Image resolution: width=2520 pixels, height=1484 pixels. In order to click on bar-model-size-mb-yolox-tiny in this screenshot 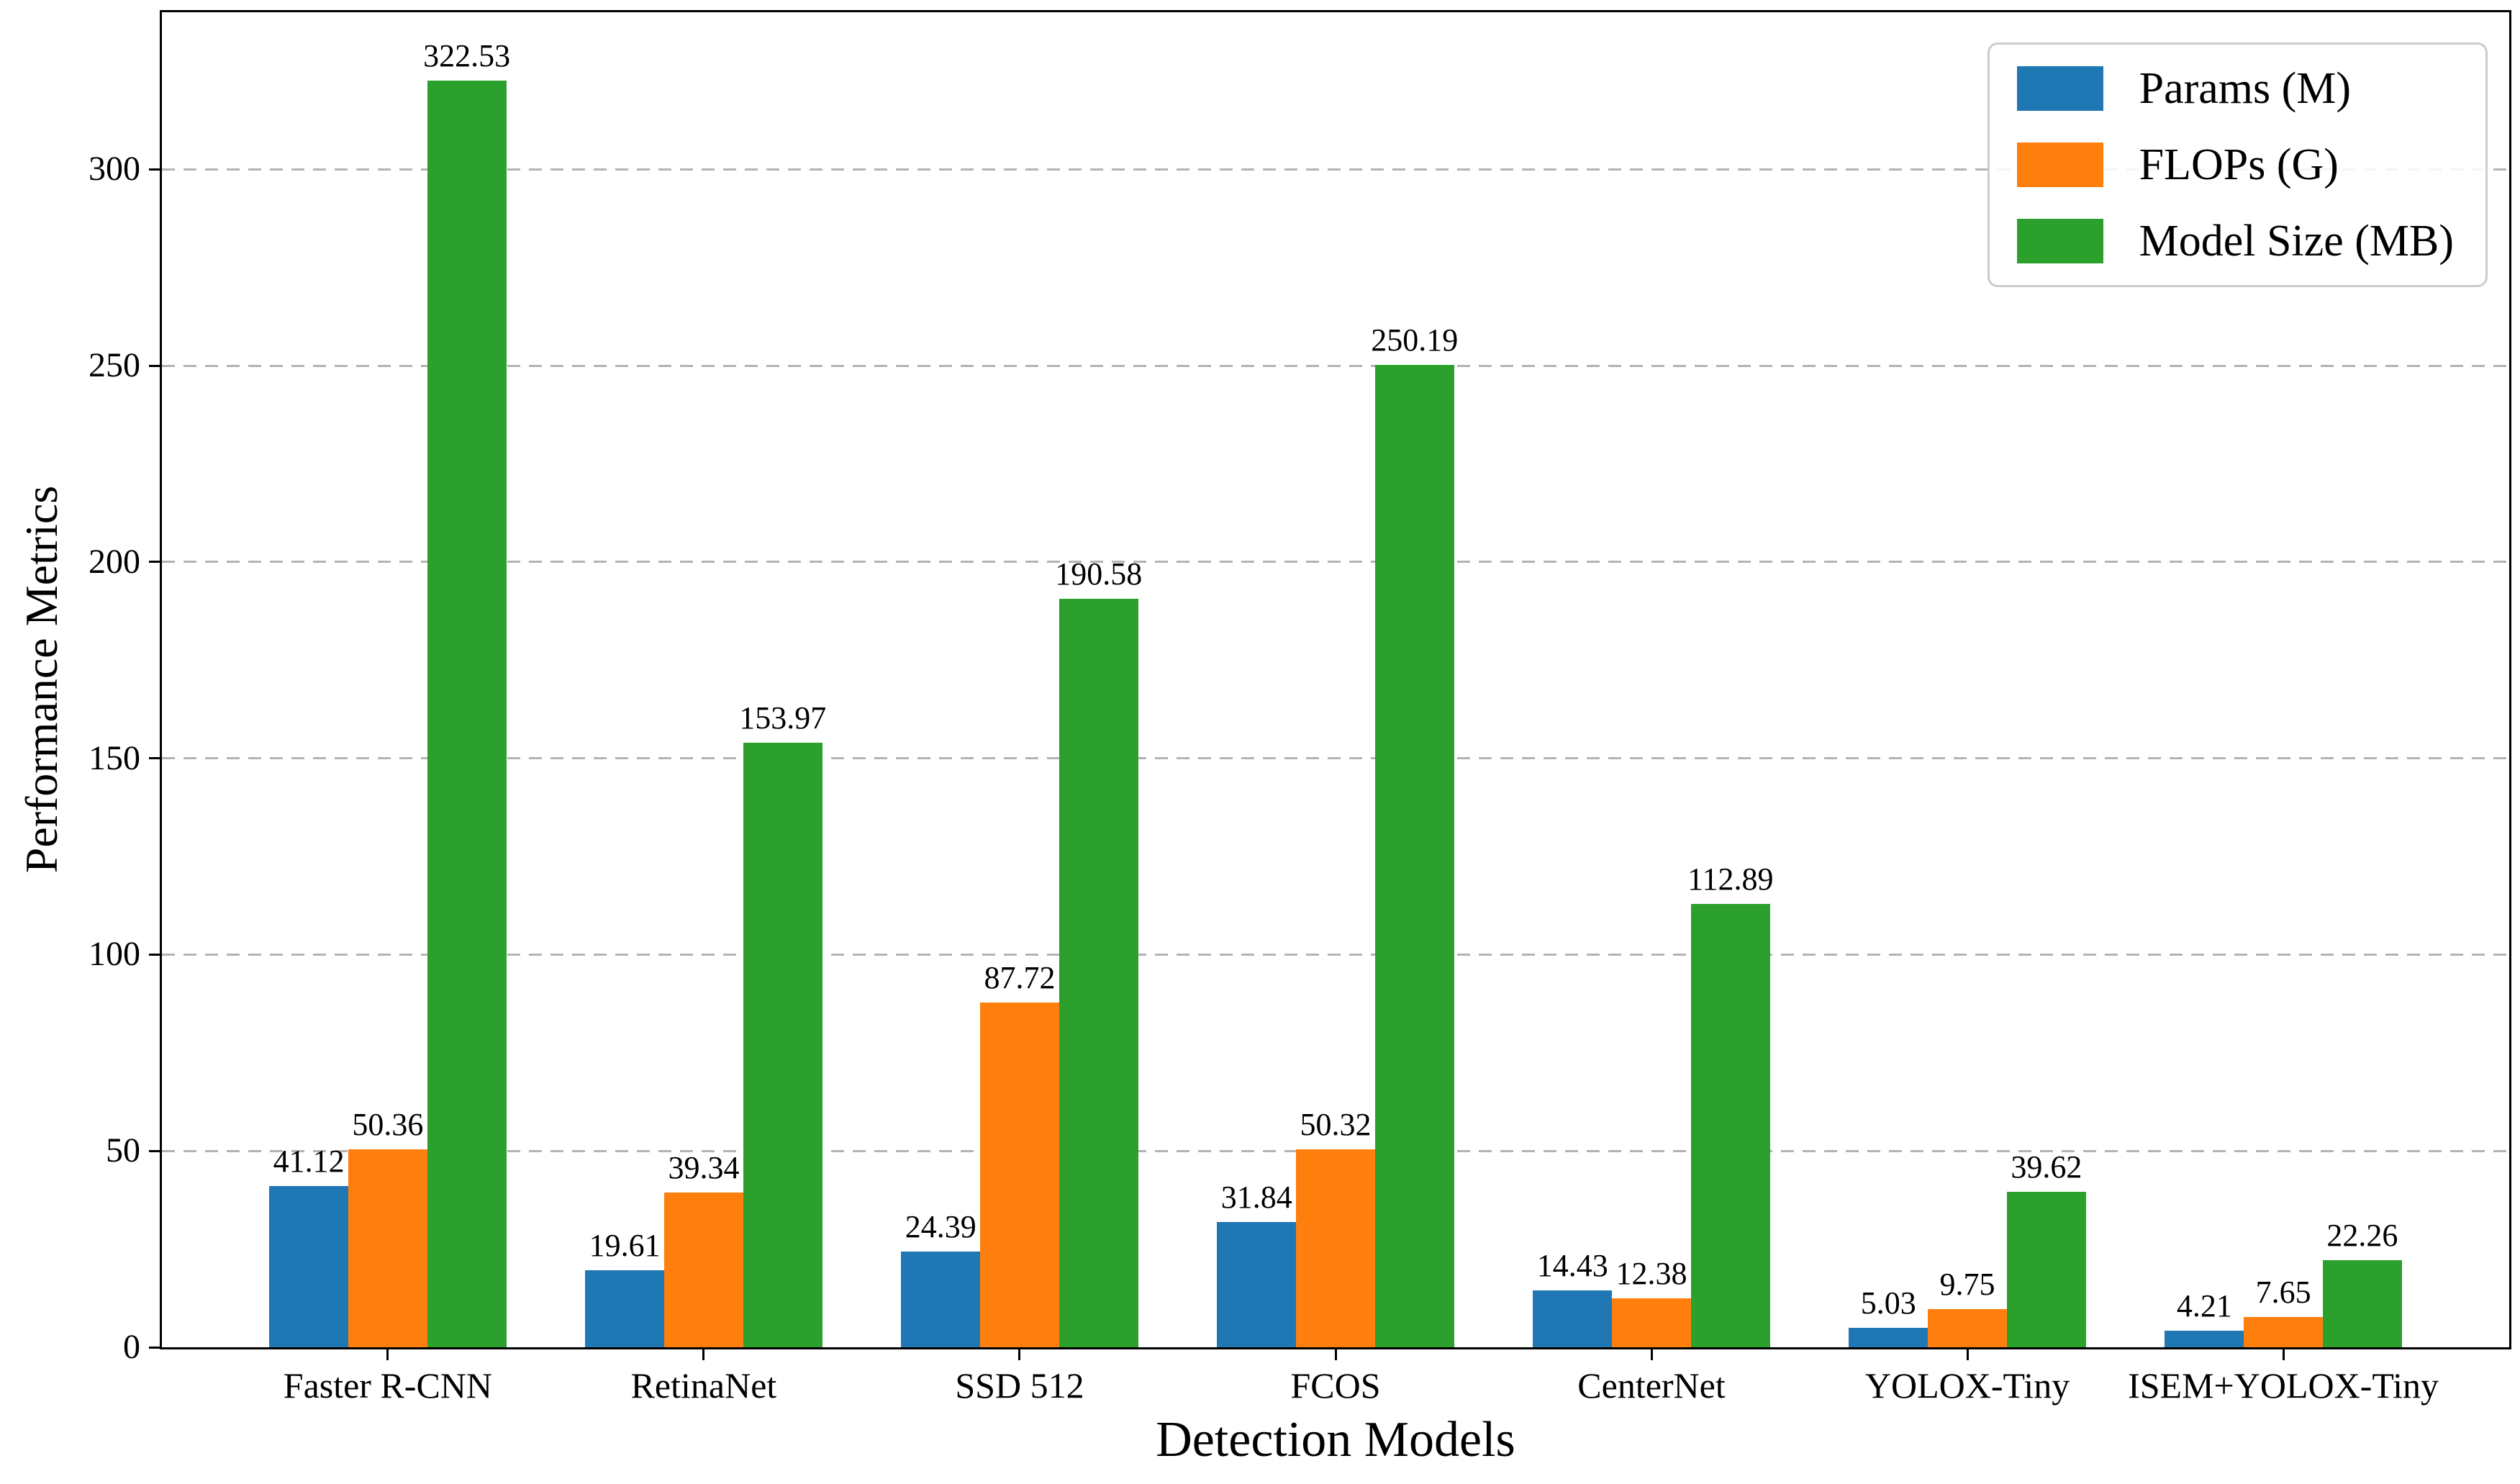, I will do `click(2046, 1269)`.